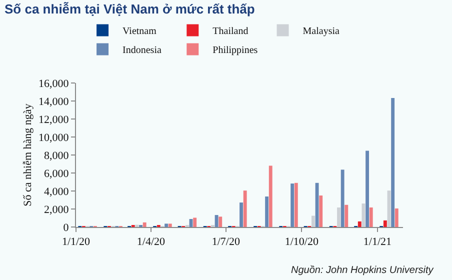 The image size is (452, 280). I want to click on y-tick-label: 12,000, so click(54, 120).